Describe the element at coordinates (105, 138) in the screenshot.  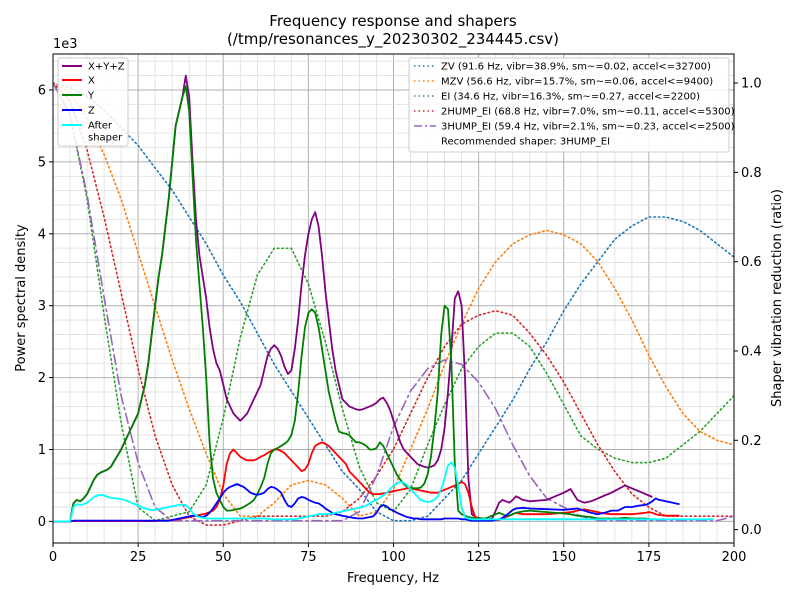
I see `legend-left-label-line: shaper` at that location.